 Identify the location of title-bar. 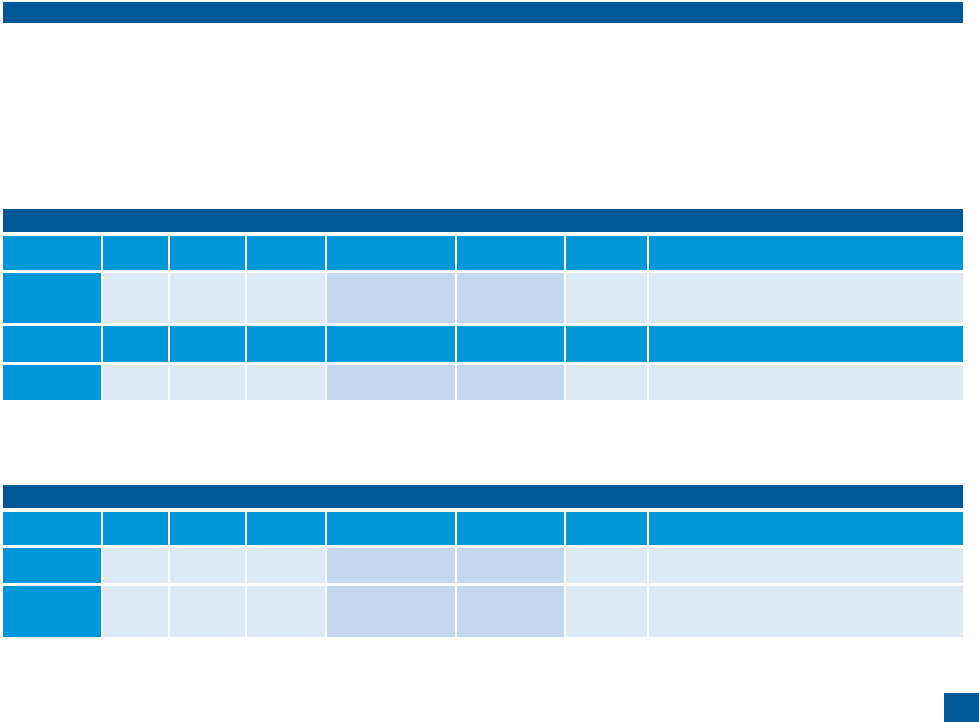
(483, 12).